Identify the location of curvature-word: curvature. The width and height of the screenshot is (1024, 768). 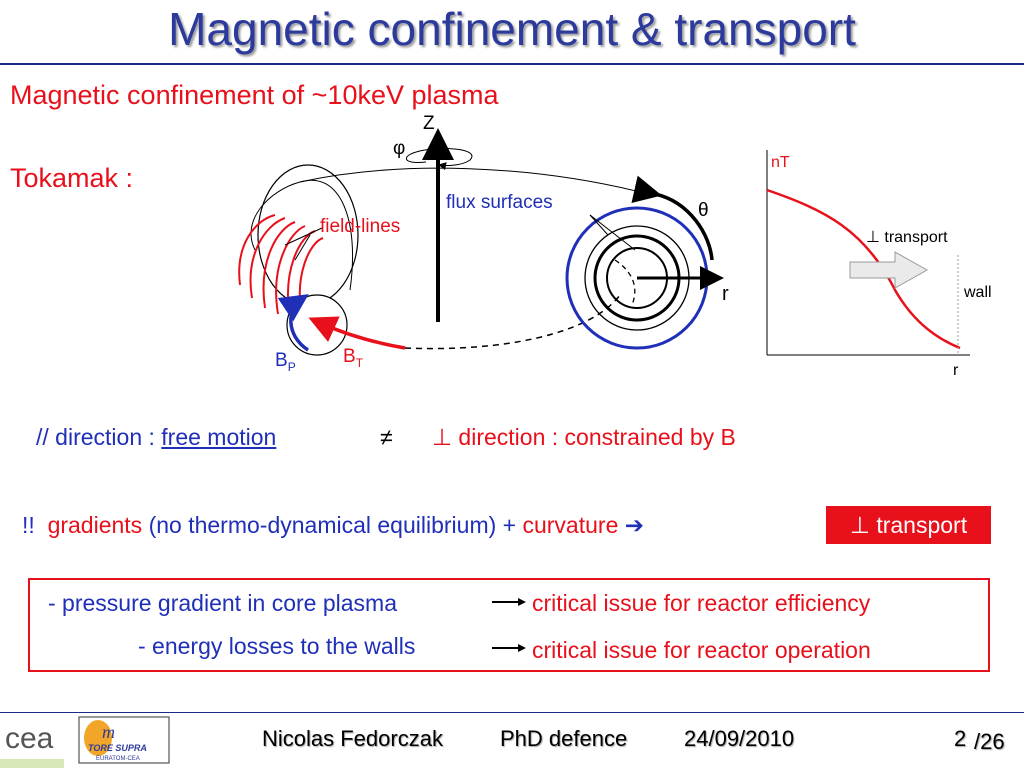
(570, 525).